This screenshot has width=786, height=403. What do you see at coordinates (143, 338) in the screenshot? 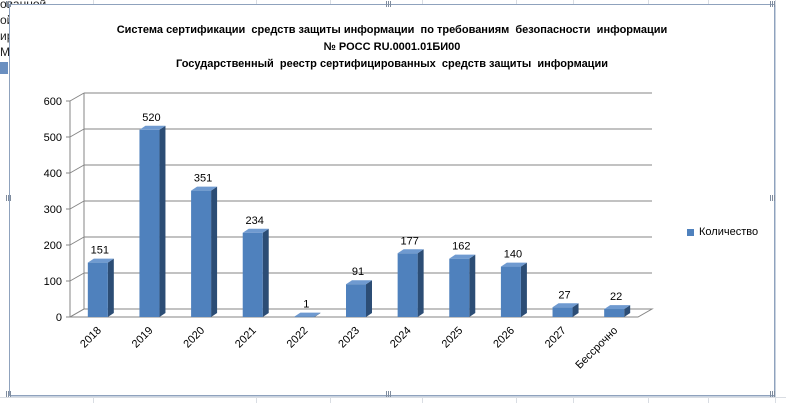
I see `x-tick-label: 2019` at bounding box center [143, 338].